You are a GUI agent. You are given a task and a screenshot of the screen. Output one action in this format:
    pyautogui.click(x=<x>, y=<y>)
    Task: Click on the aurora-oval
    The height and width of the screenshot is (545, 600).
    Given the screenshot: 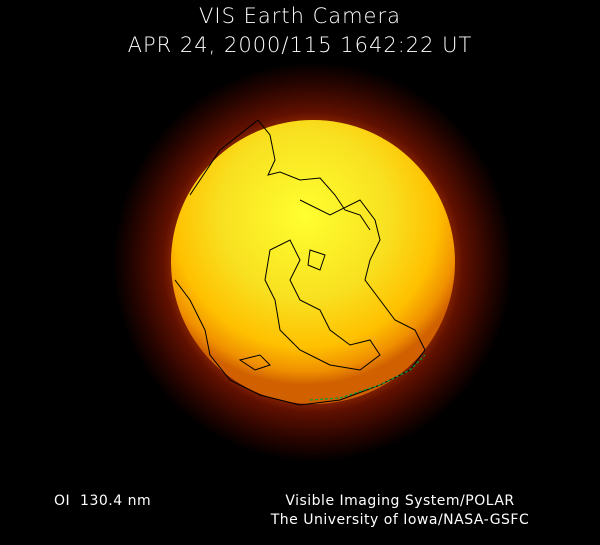 What is the action you would take?
    pyautogui.click(x=367, y=377)
    